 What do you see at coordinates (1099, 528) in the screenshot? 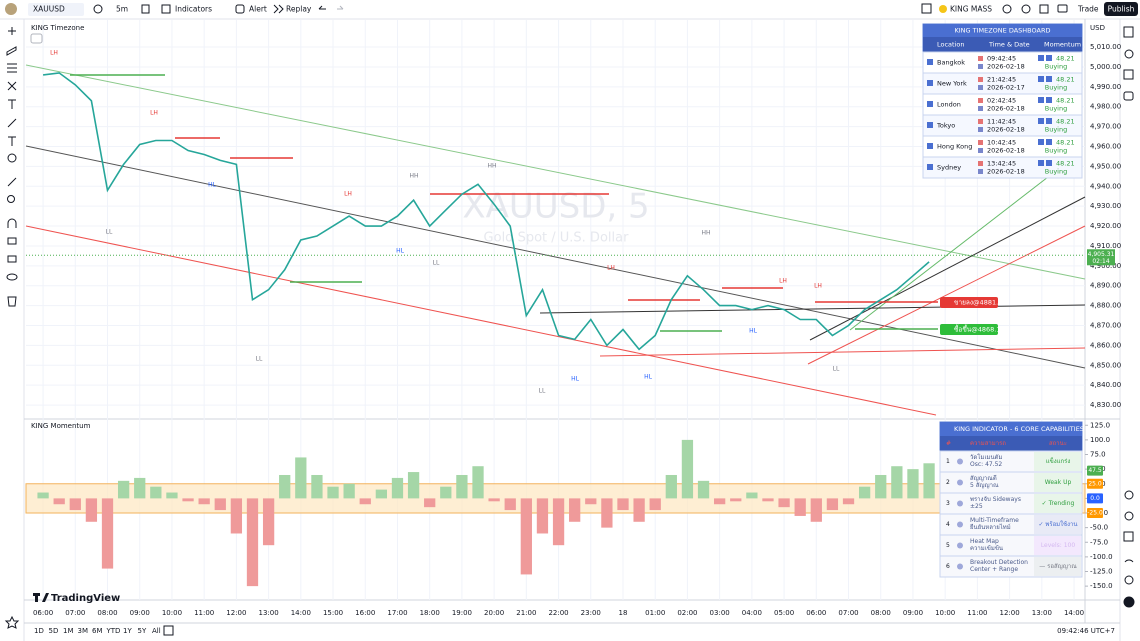
I see `y-tick-label: -50.0` at bounding box center [1099, 528].